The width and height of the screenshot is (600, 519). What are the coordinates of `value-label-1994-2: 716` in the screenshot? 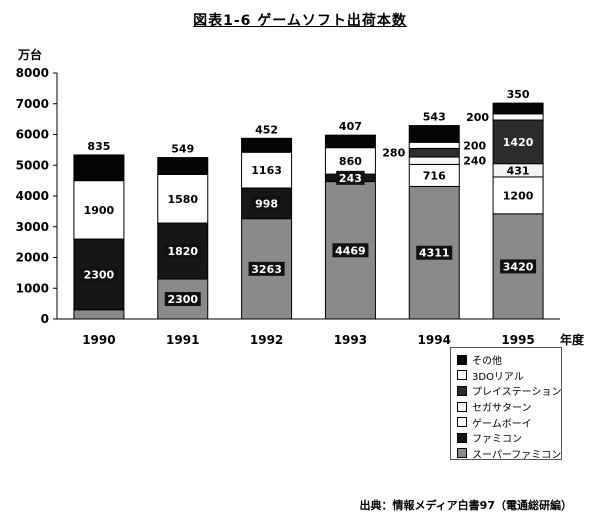 It's located at (434, 175).